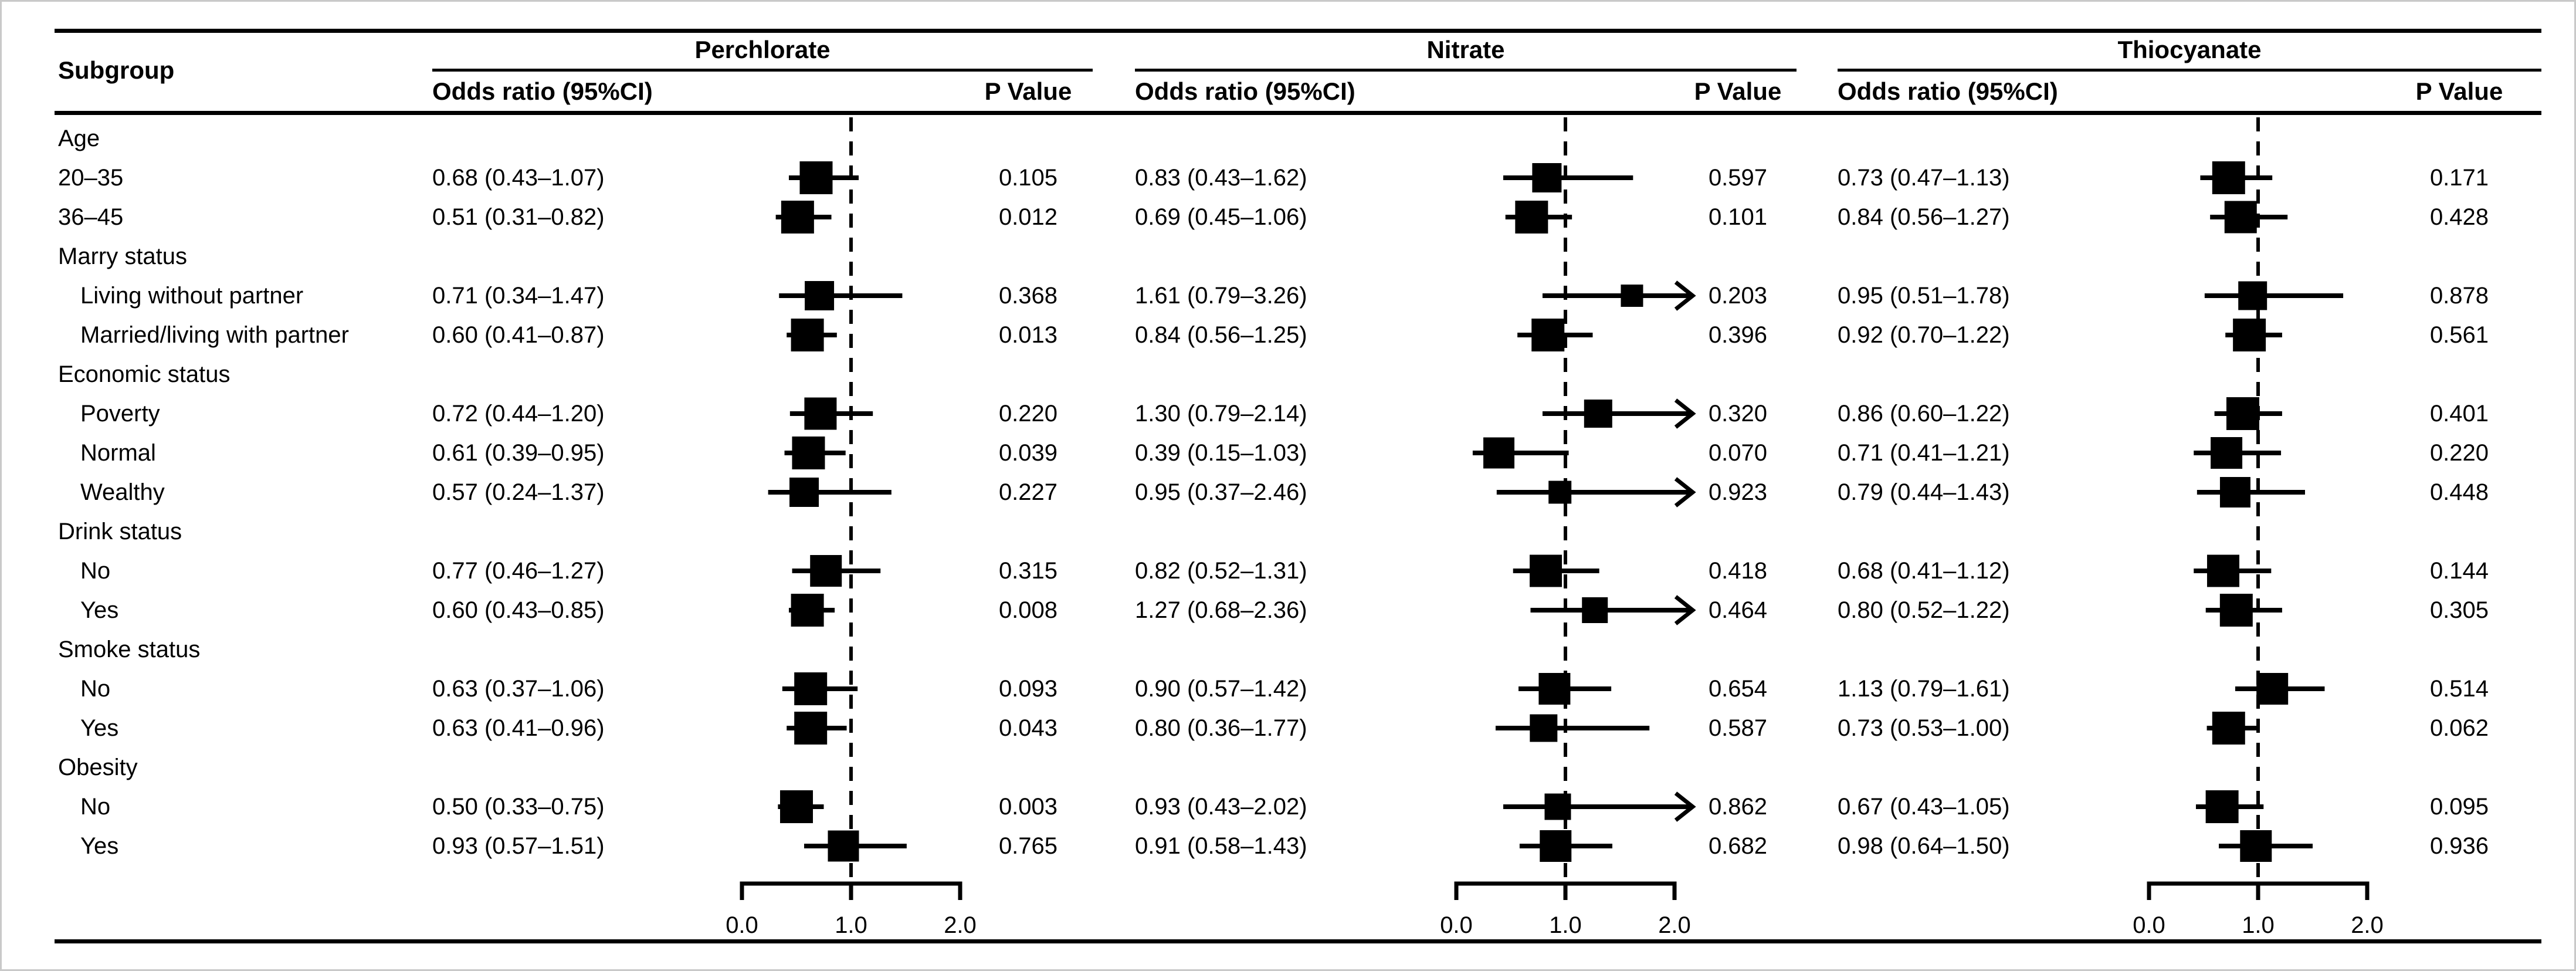 This screenshot has width=2576, height=971. I want to click on or-ci-value: 0.68 (0.41–1.12), so click(1924, 571).